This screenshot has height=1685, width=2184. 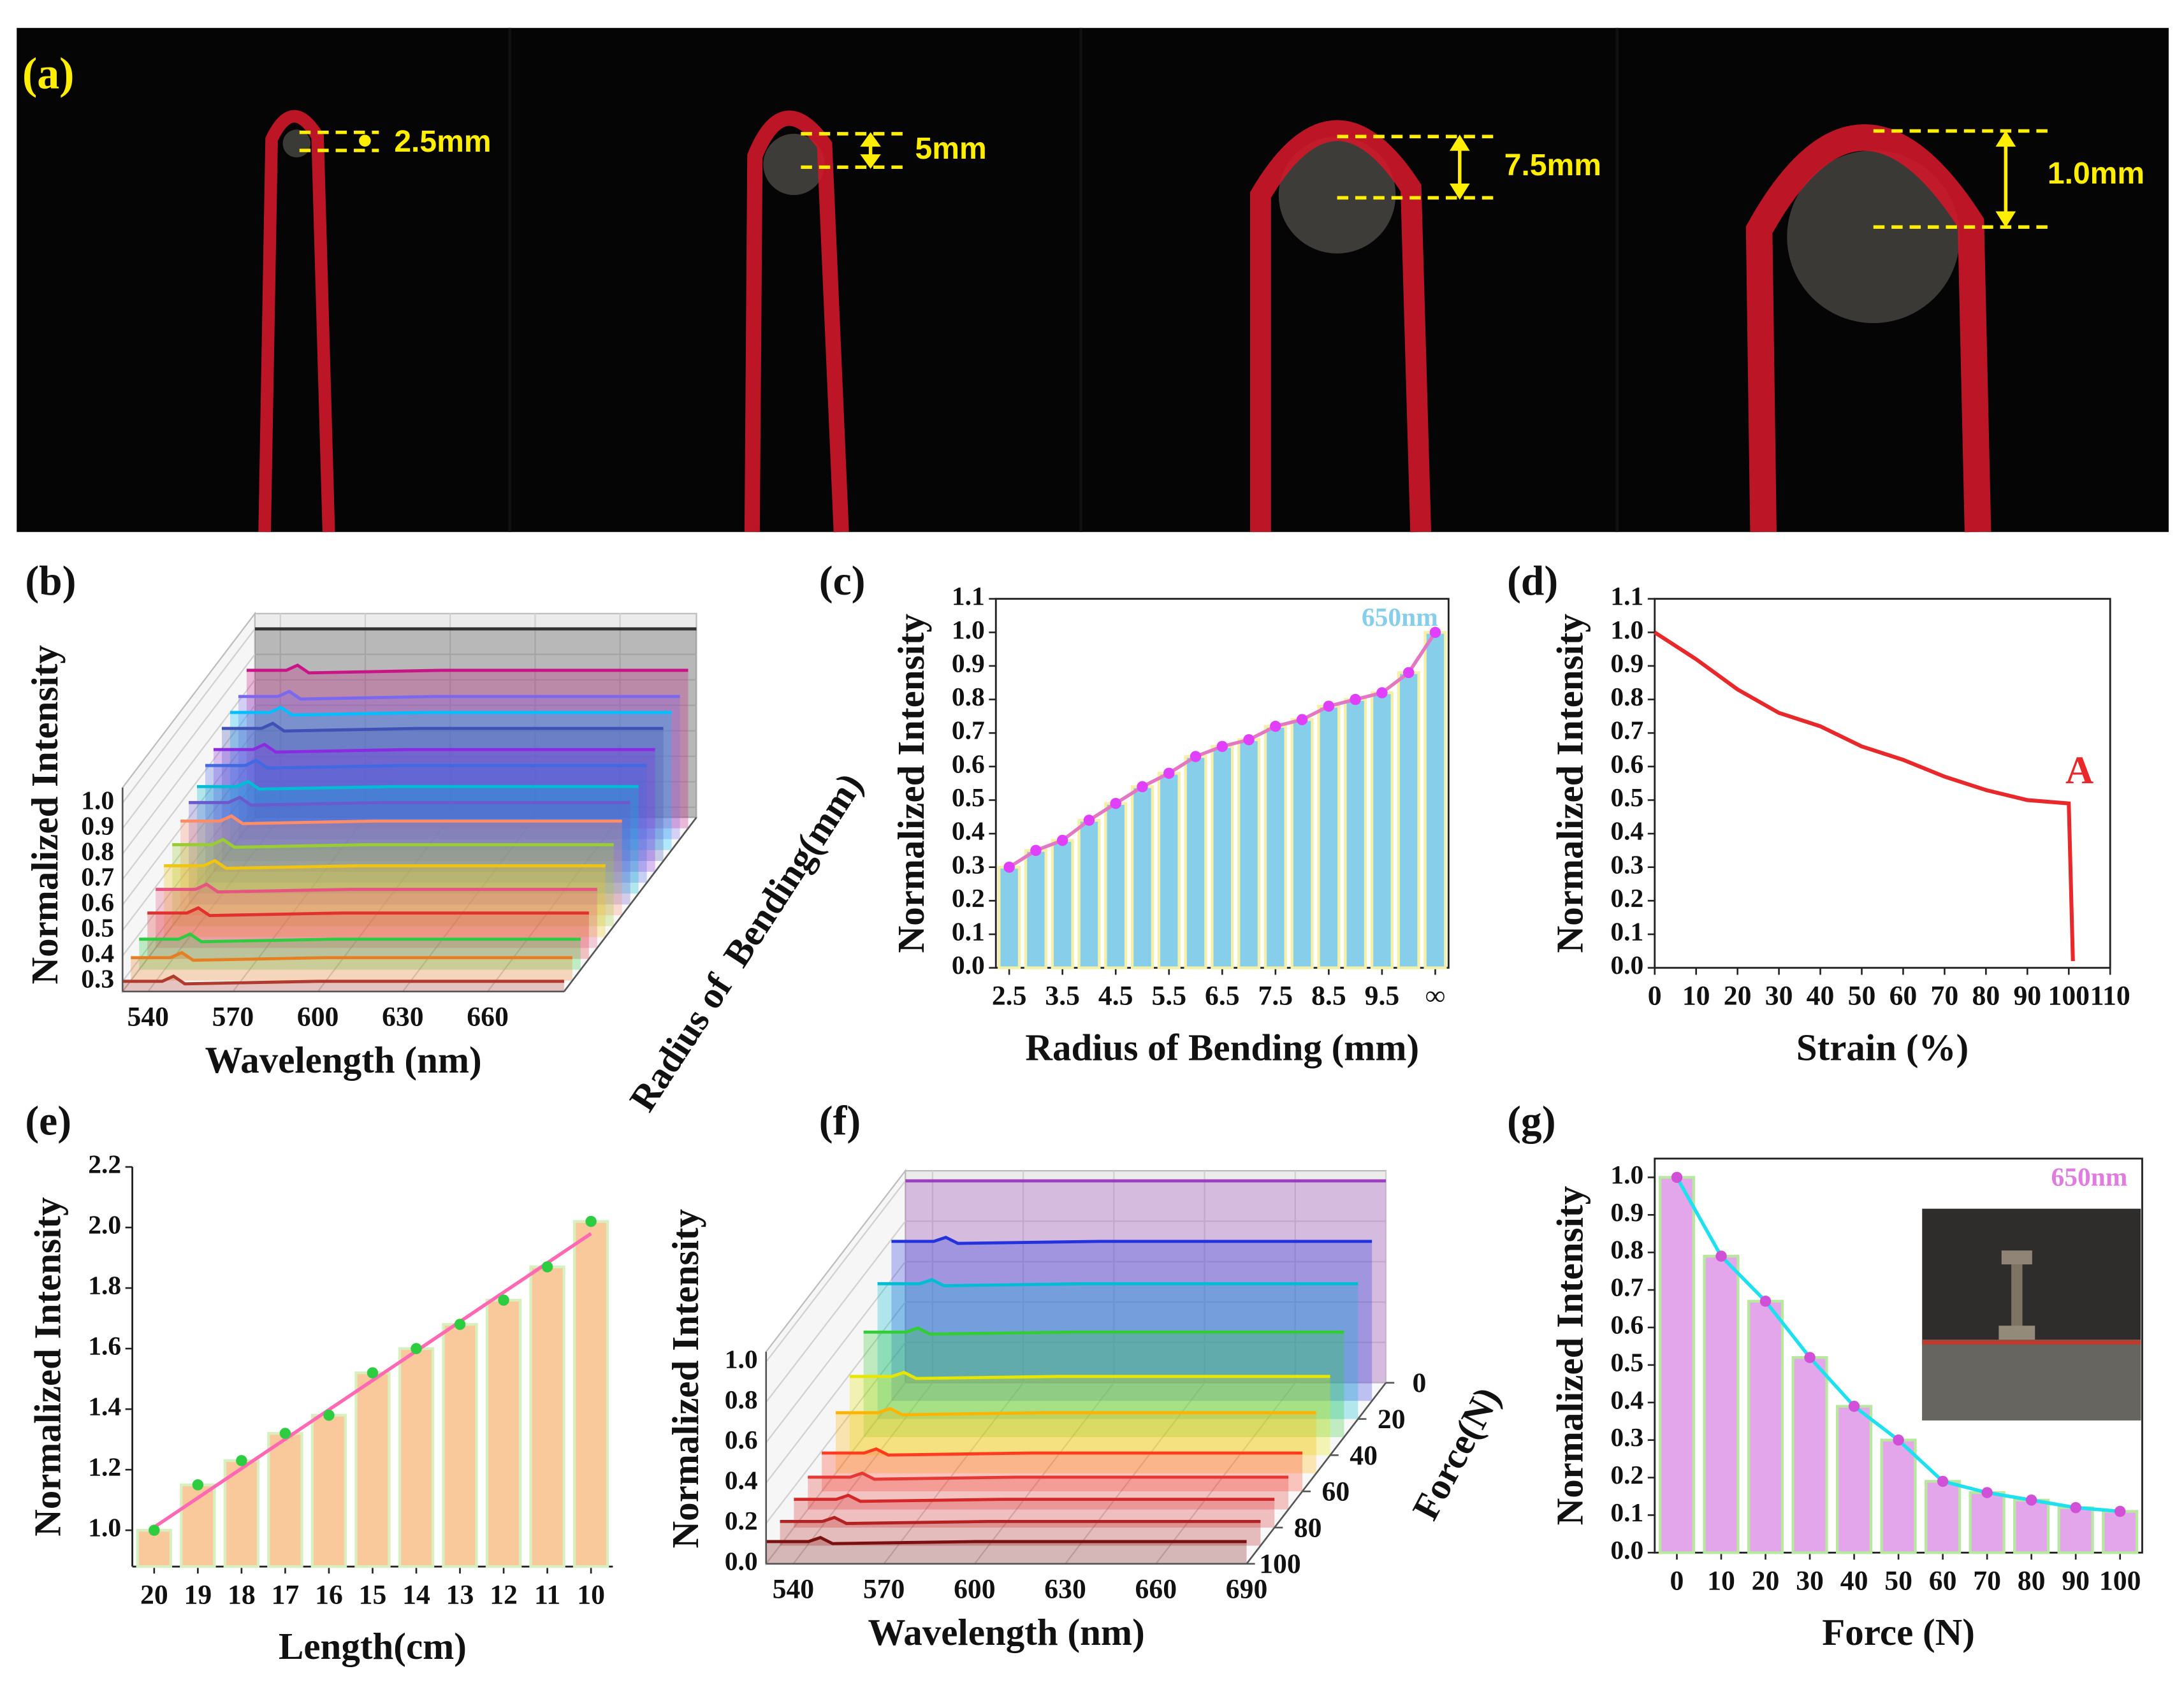 What do you see at coordinates (343, 1060) in the screenshot?
I see `x-axis-title: Wavelength (nm)` at bounding box center [343, 1060].